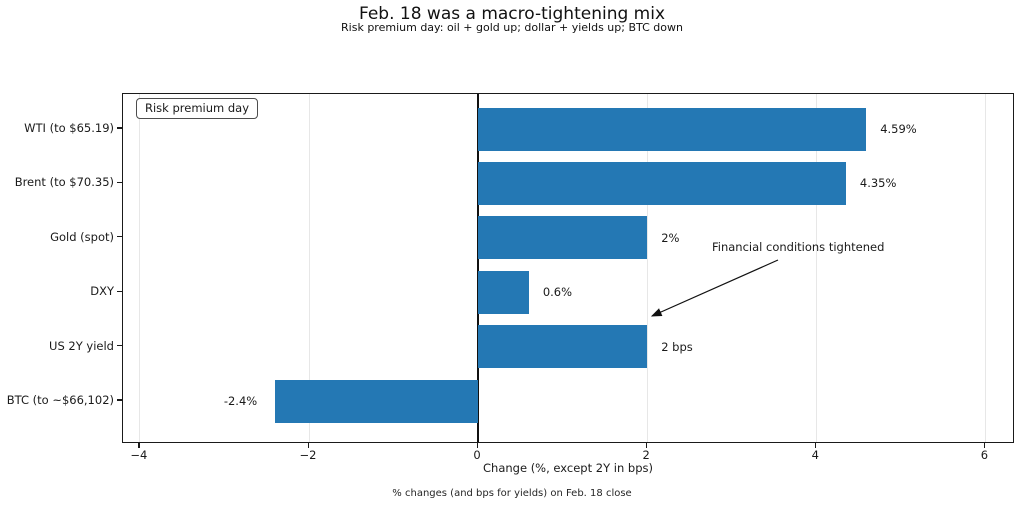  I want to click on zero-line, so click(478, 268).